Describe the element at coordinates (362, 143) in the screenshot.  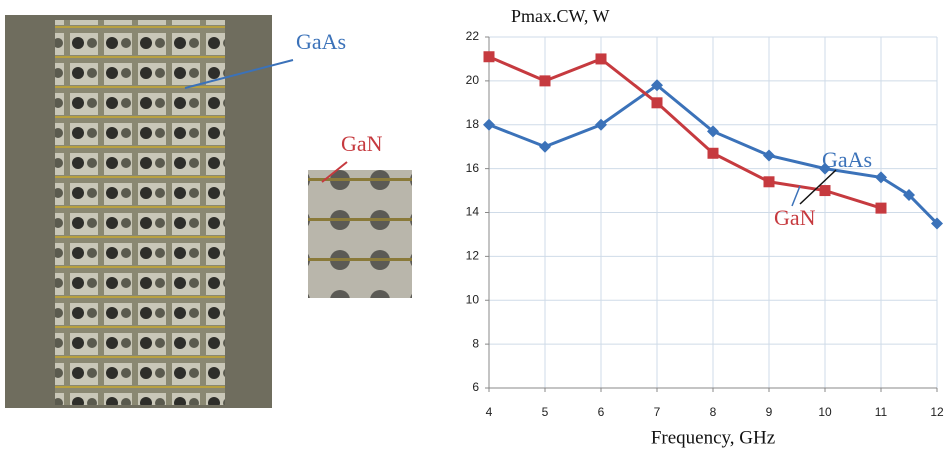
I see `photo-label: GaN` at that location.